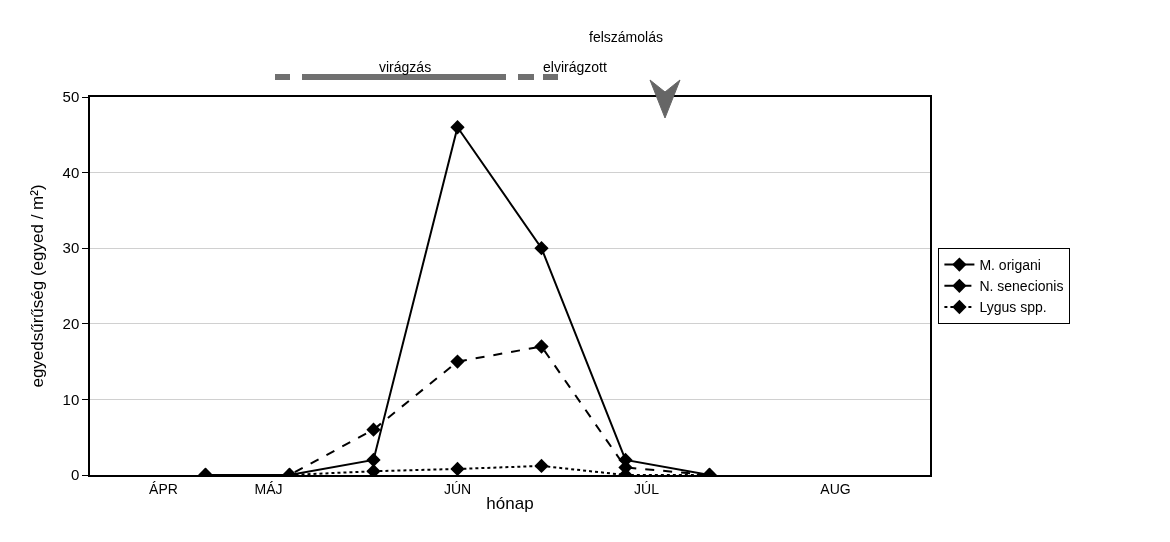  I want to click on x-tick-label: JÚL, so click(647, 488).